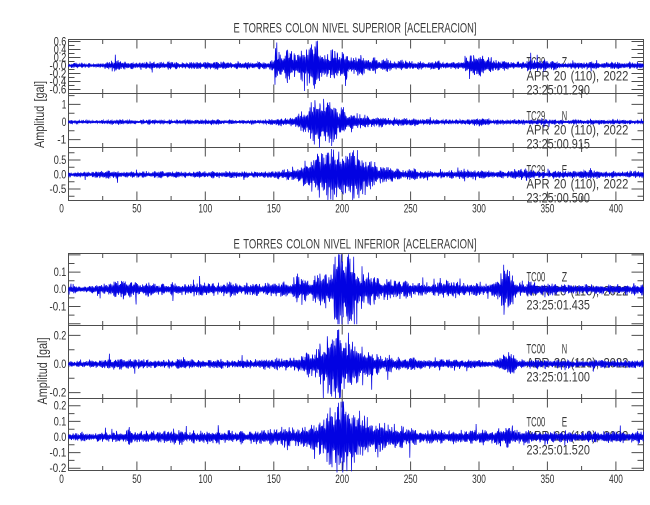  I want to click on svg-text: -0.5, so click(58, 190).